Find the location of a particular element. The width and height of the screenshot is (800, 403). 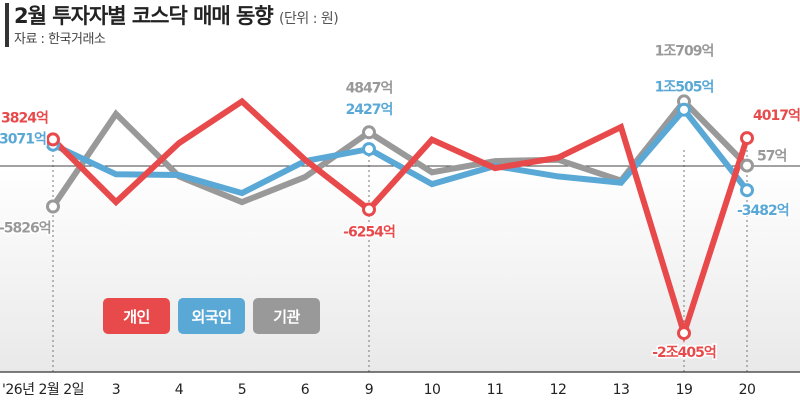

x-tick-label-4: 6 is located at coordinates (305, 390).